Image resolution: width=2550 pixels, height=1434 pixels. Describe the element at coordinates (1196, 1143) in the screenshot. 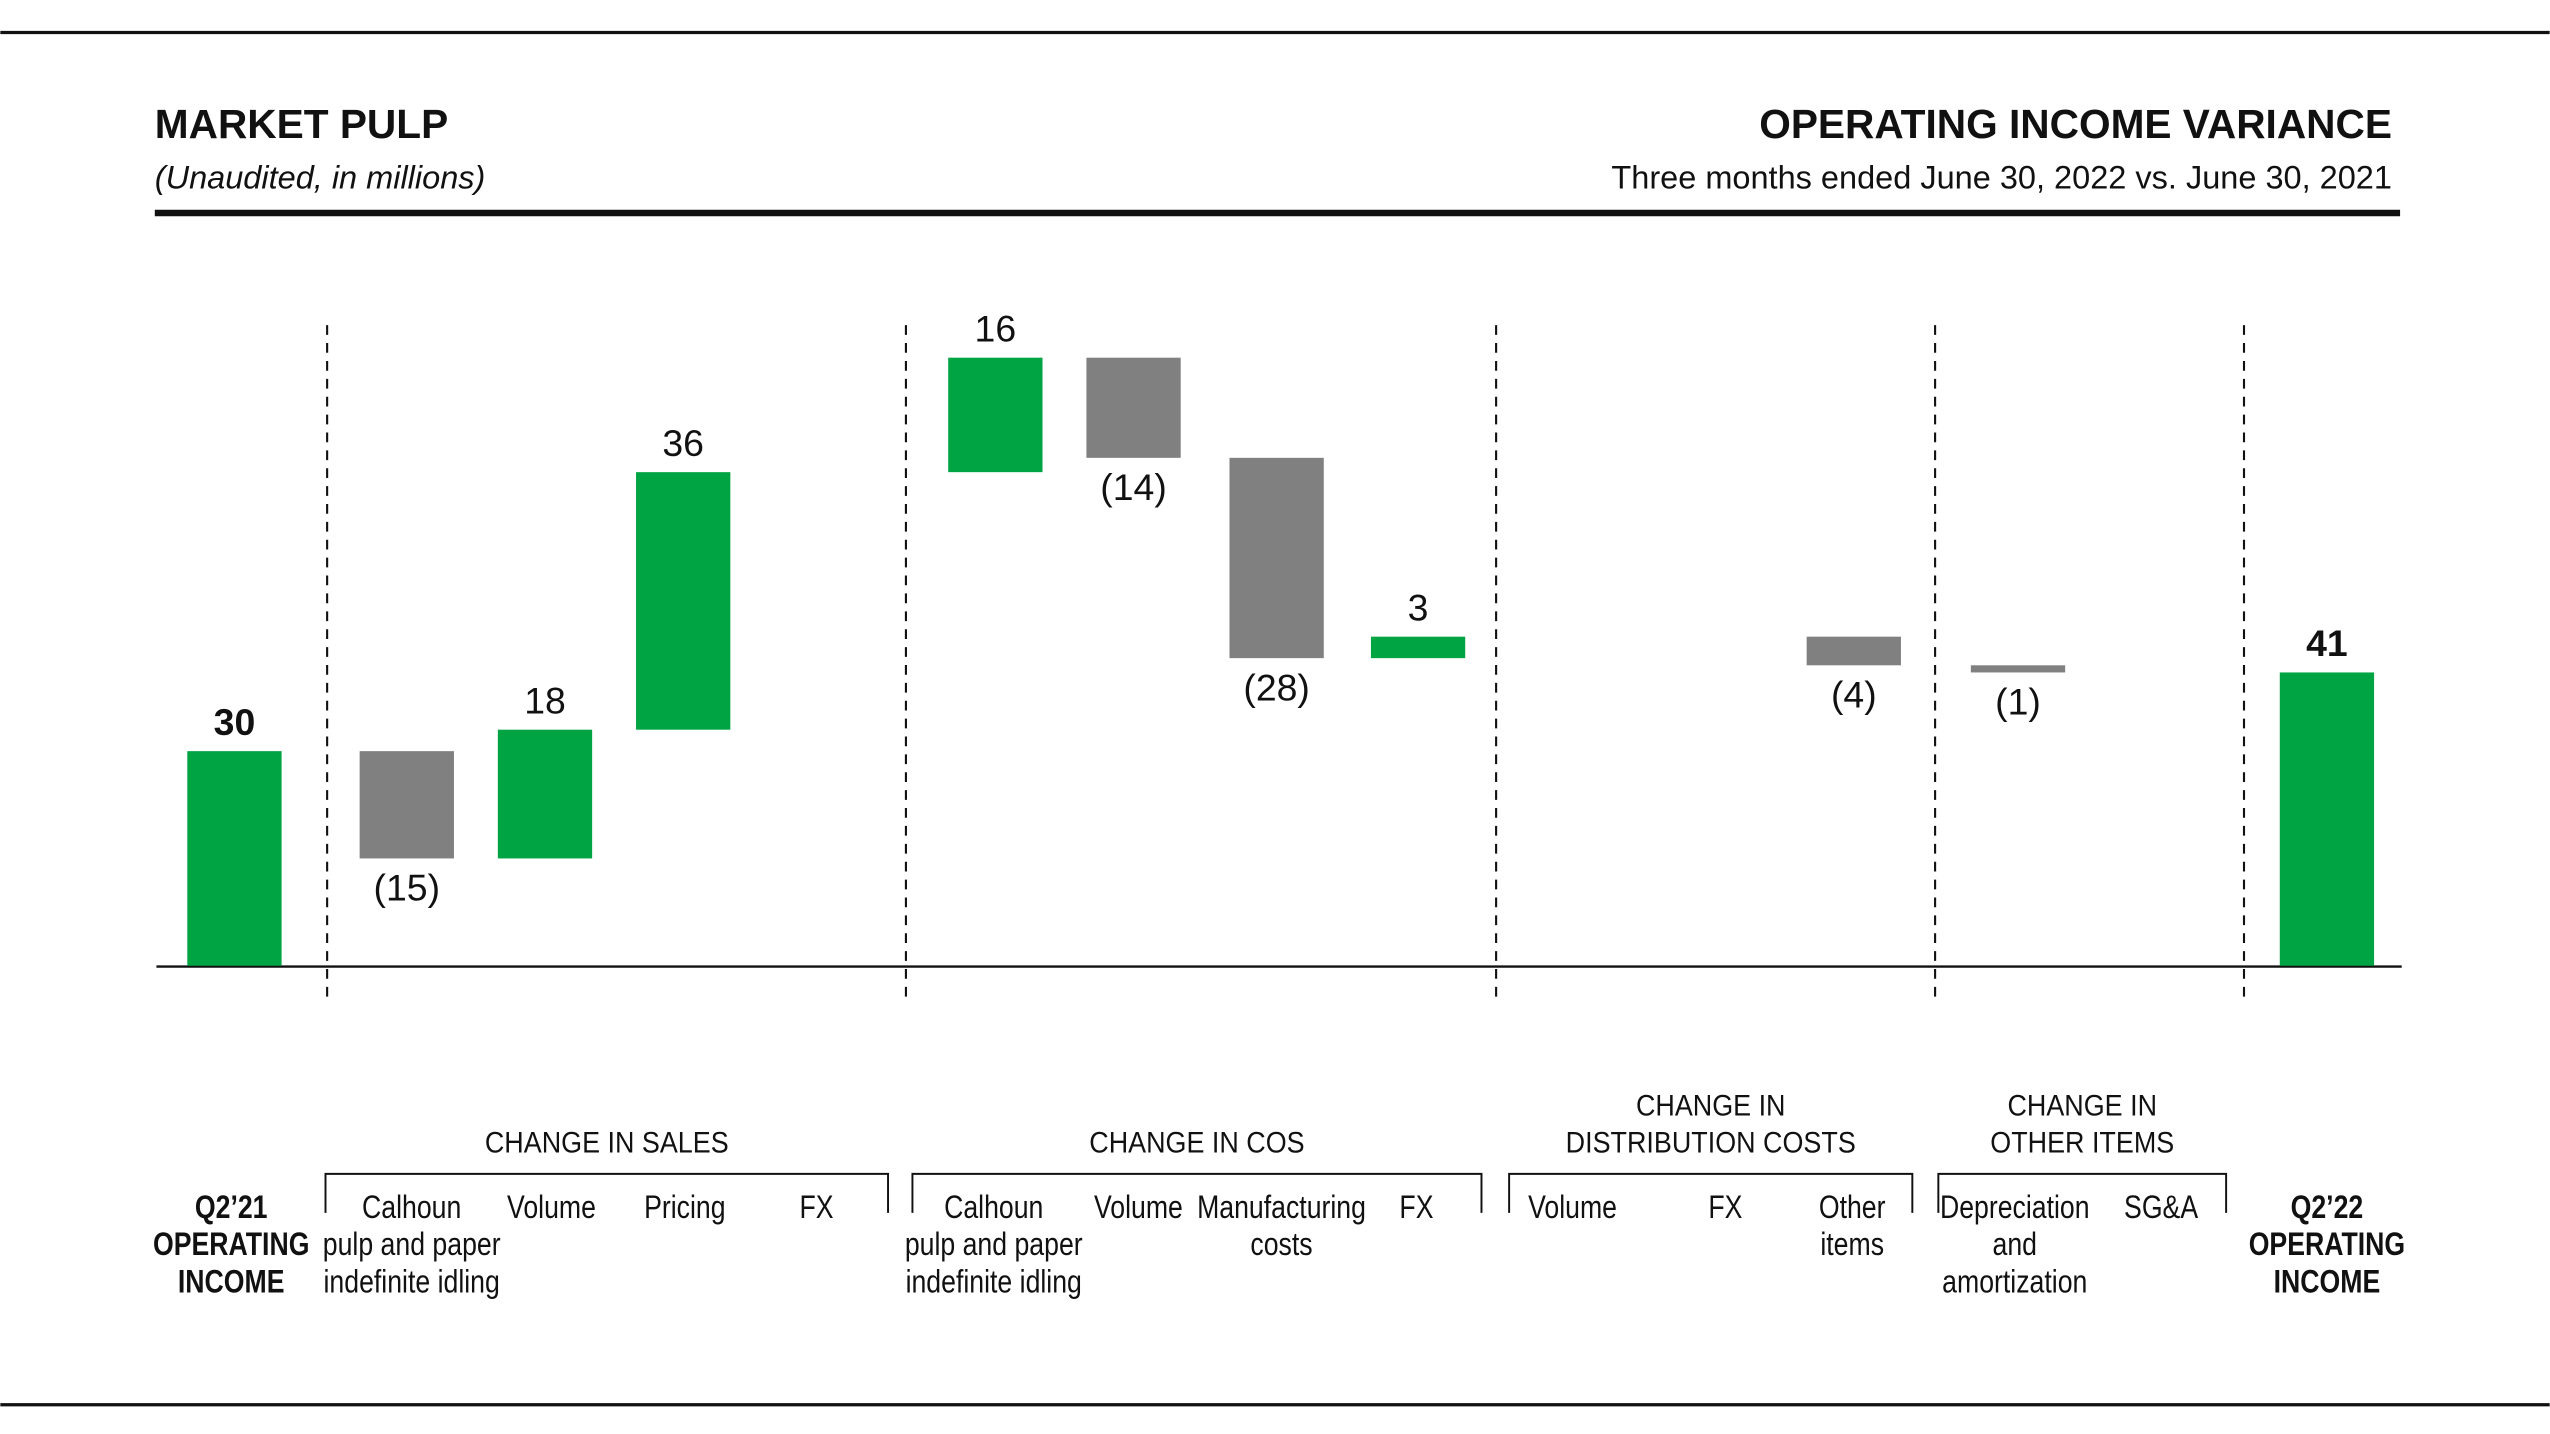

I see `group-label: CHANGE IN COS` at that location.